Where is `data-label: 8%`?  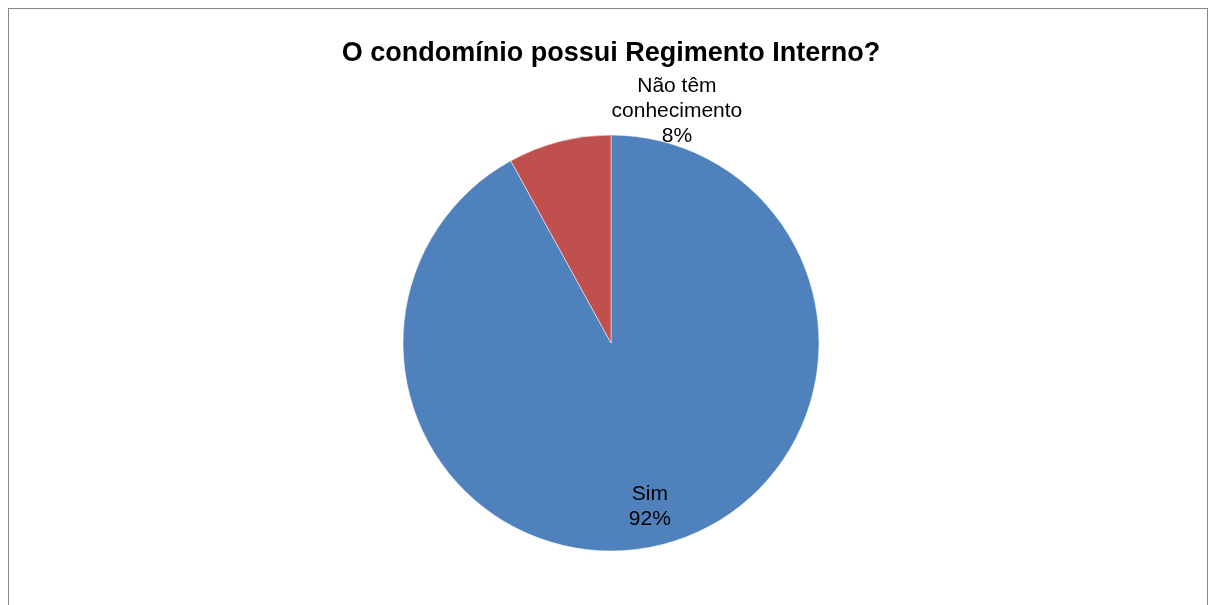
data-label: 8% is located at coordinates (677, 135).